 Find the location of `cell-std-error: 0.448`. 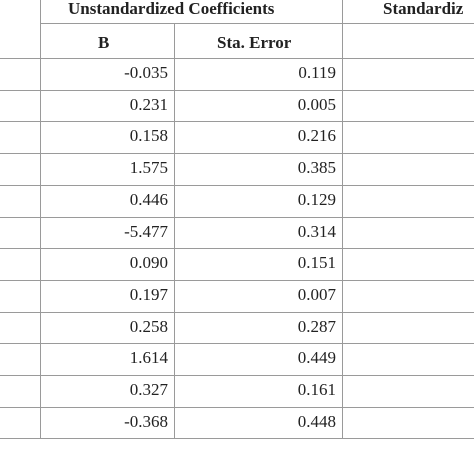

cell-std-error: 0.448 is located at coordinates (316, 421).